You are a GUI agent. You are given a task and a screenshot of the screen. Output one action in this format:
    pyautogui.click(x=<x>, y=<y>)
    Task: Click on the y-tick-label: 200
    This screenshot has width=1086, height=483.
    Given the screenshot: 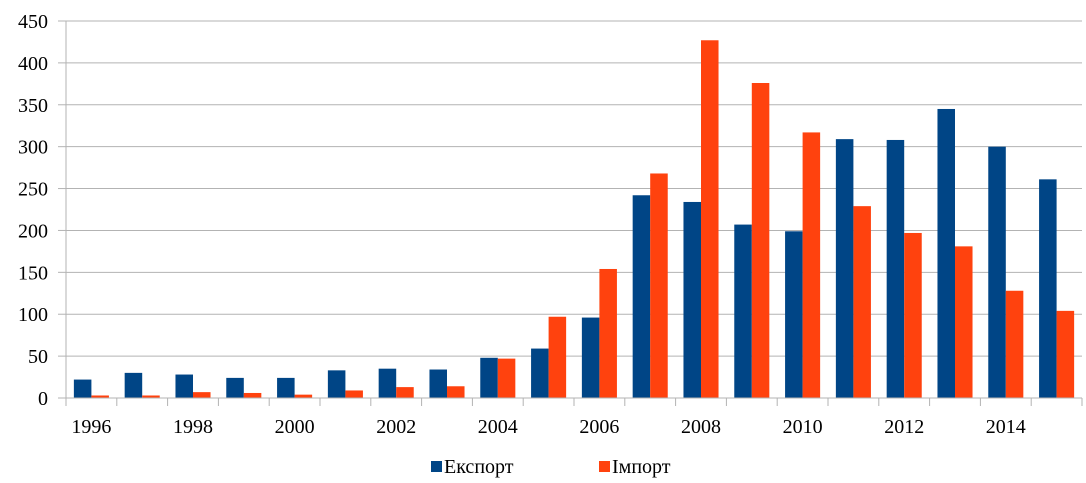 What is the action you would take?
    pyautogui.click(x=33, y=231)
    